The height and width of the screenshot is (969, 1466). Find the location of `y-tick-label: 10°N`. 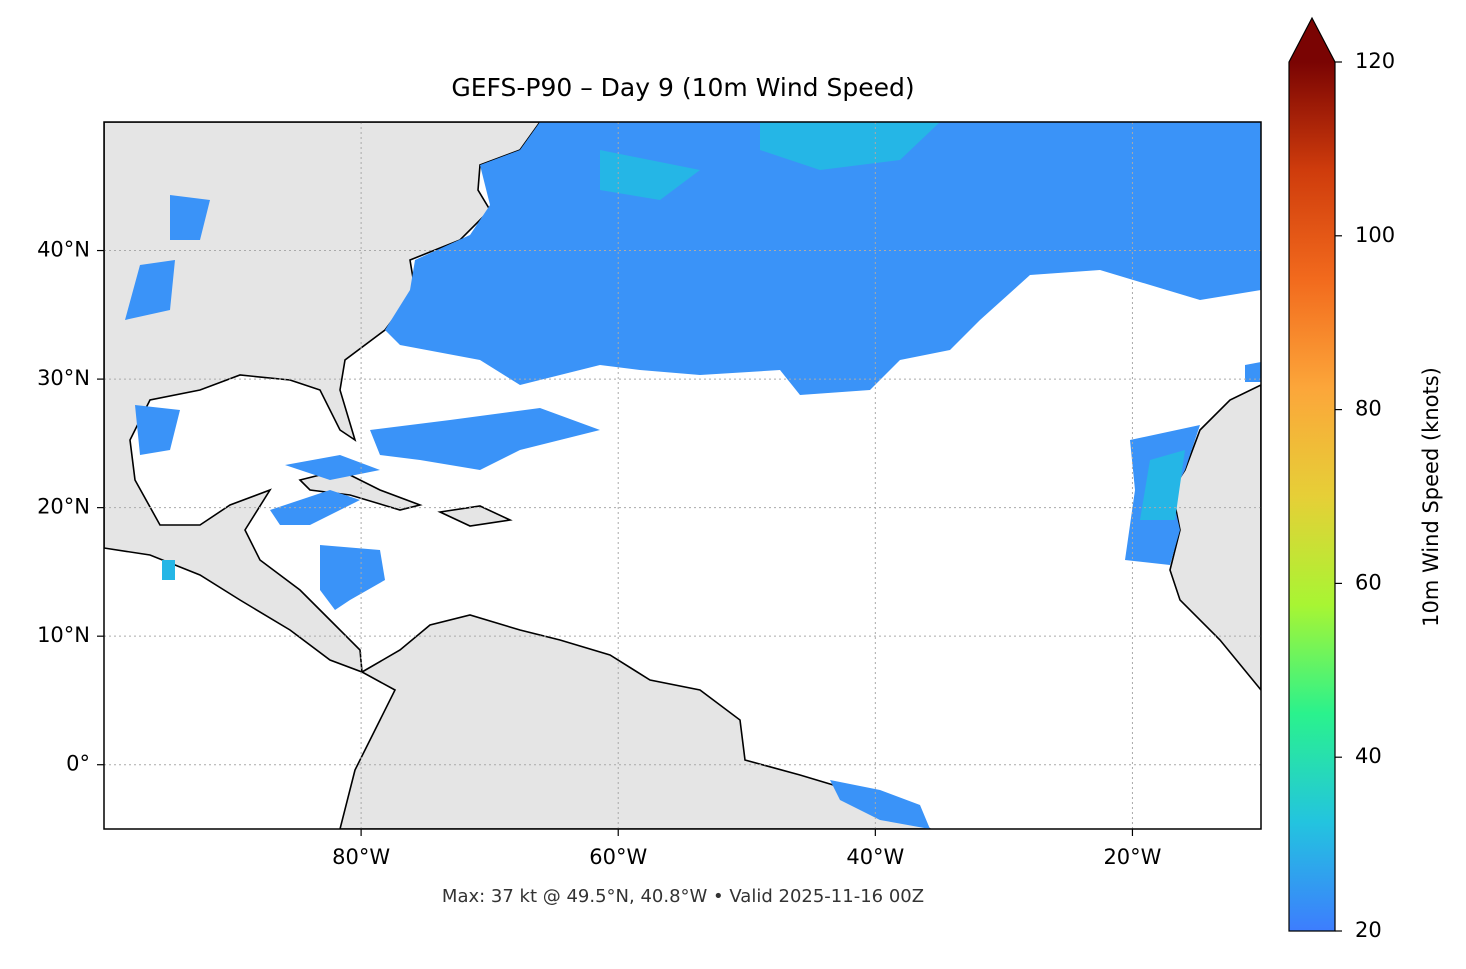

y-tick-label: 10°N is located at coordinates (63, 635).